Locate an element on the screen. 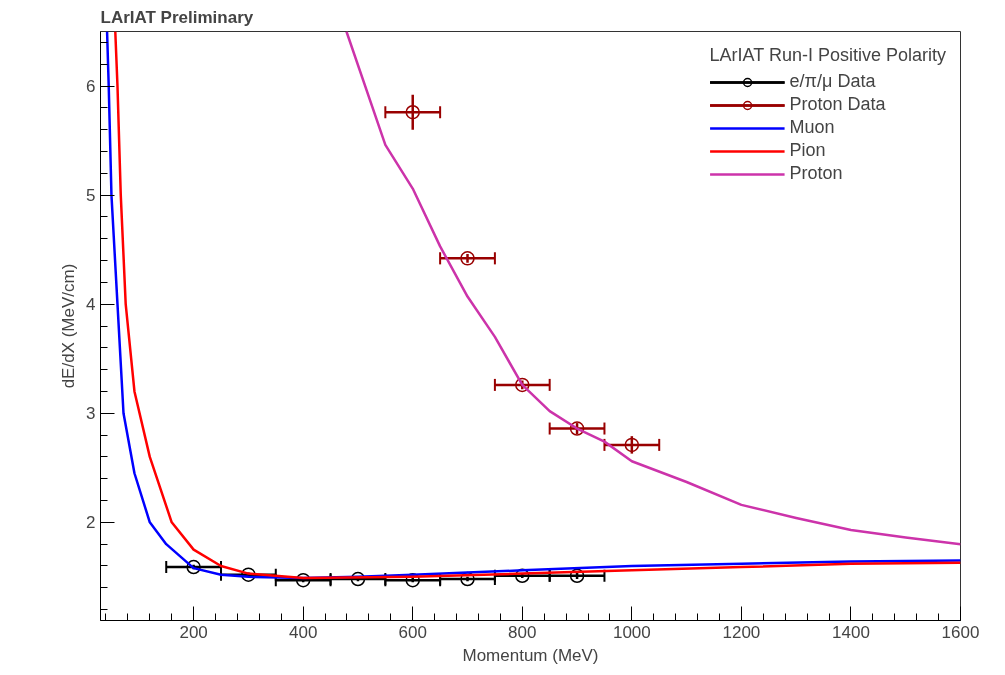  x-tick-label: 600 is located at coordinates (412, 632).